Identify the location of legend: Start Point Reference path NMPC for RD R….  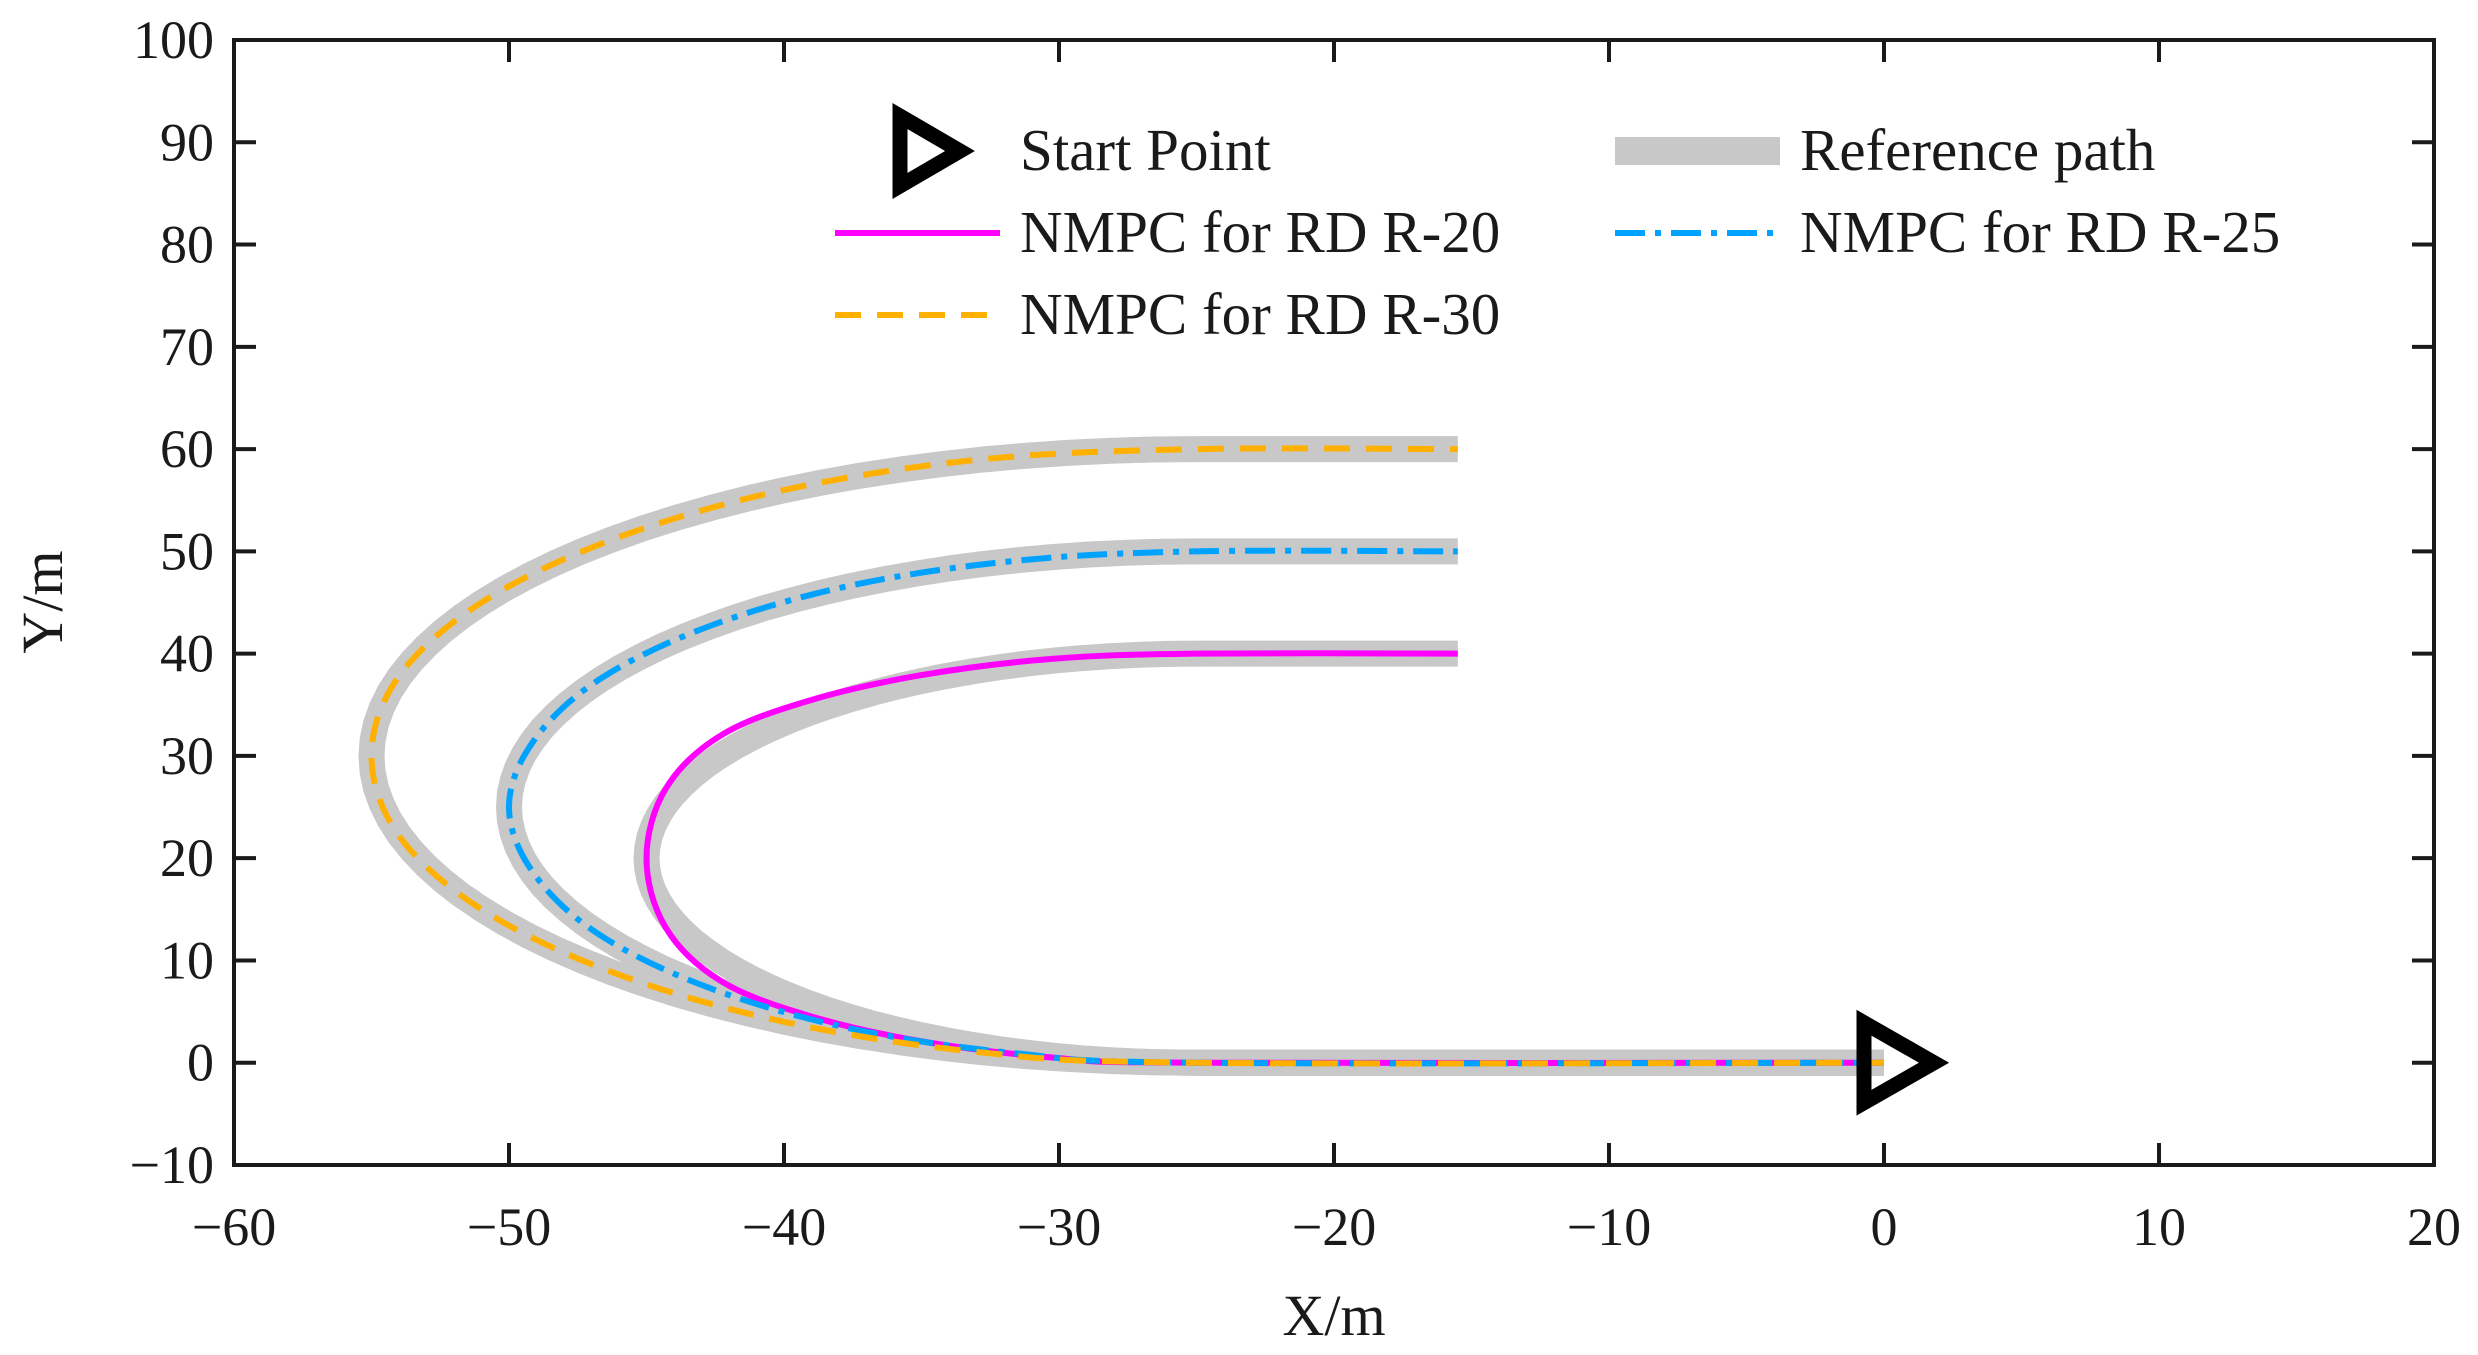
(1557, 224).